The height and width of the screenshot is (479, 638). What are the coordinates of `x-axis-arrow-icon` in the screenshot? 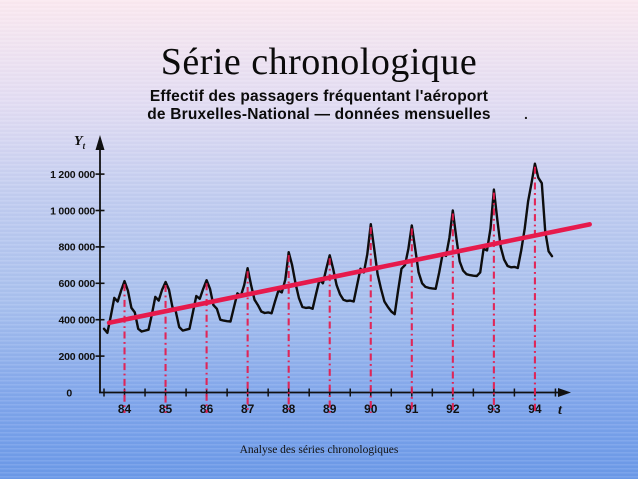 It's located at (564, 392).